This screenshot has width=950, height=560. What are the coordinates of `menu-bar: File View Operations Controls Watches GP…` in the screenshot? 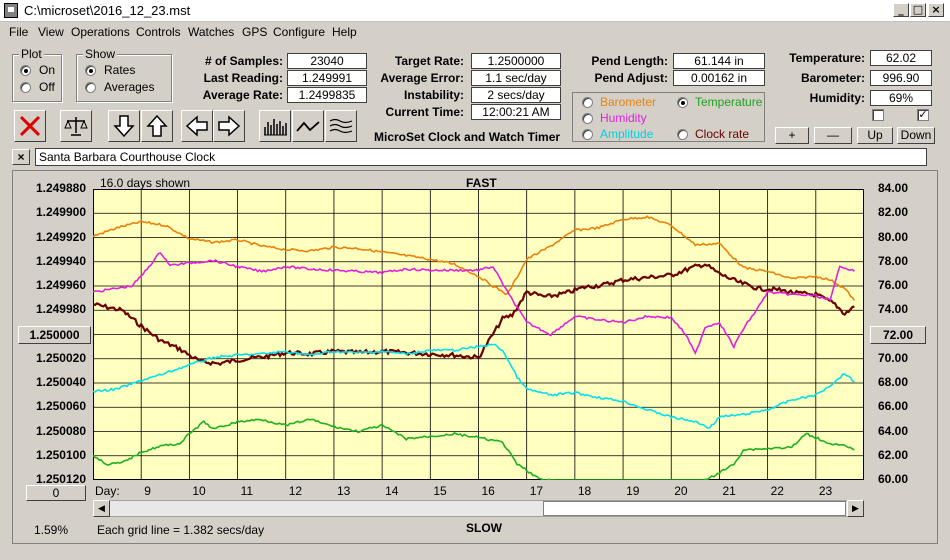 It's located at (475, 32).